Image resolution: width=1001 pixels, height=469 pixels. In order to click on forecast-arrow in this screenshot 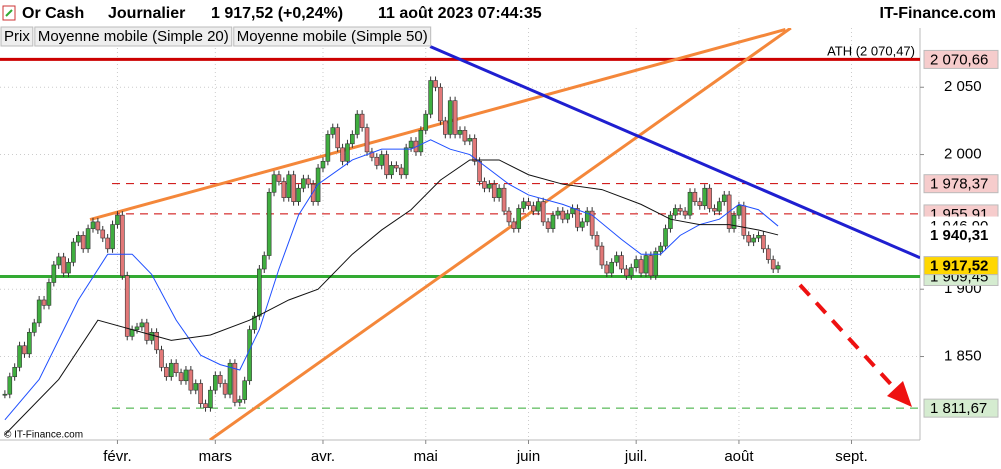, I will do `click(849, 338)`.